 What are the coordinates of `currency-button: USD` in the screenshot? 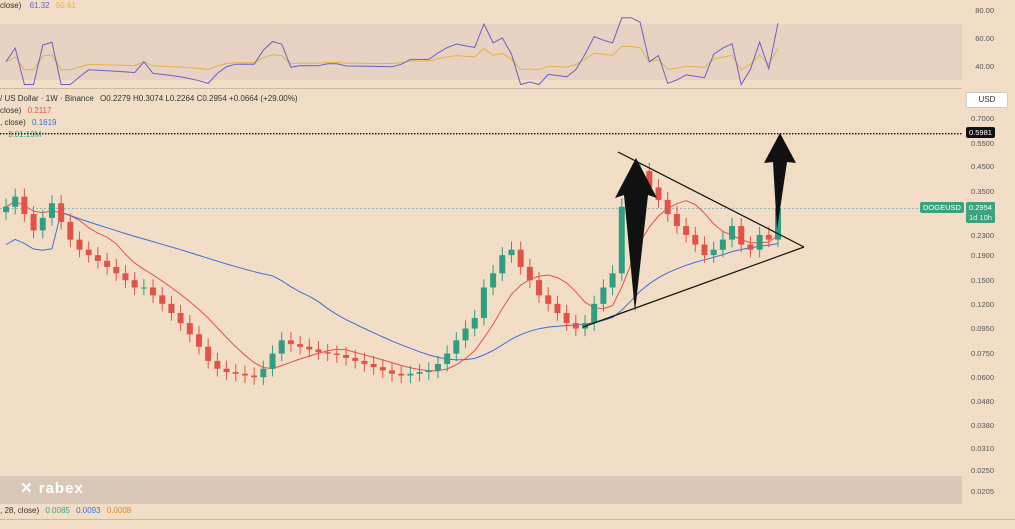 It's located at (987, 100).